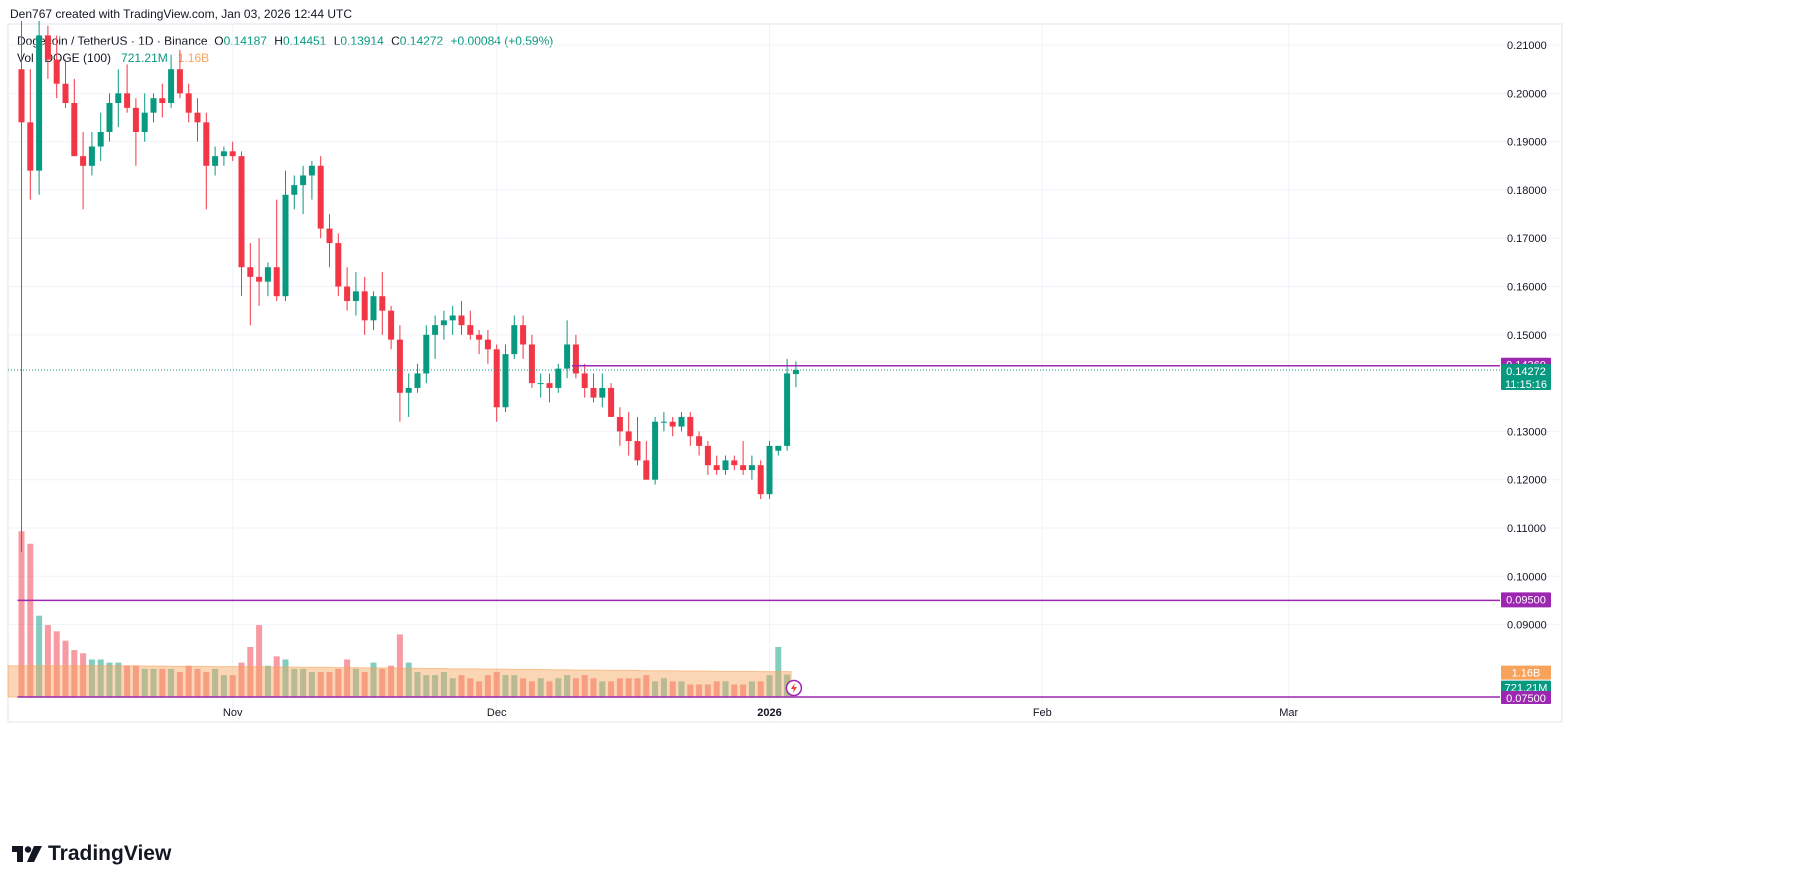 This screenshot has height=887, width=1793. Describe the element at coordinates (1527, 577) in the screenshot. I see `price-tick-label: 0.10000` at that location.